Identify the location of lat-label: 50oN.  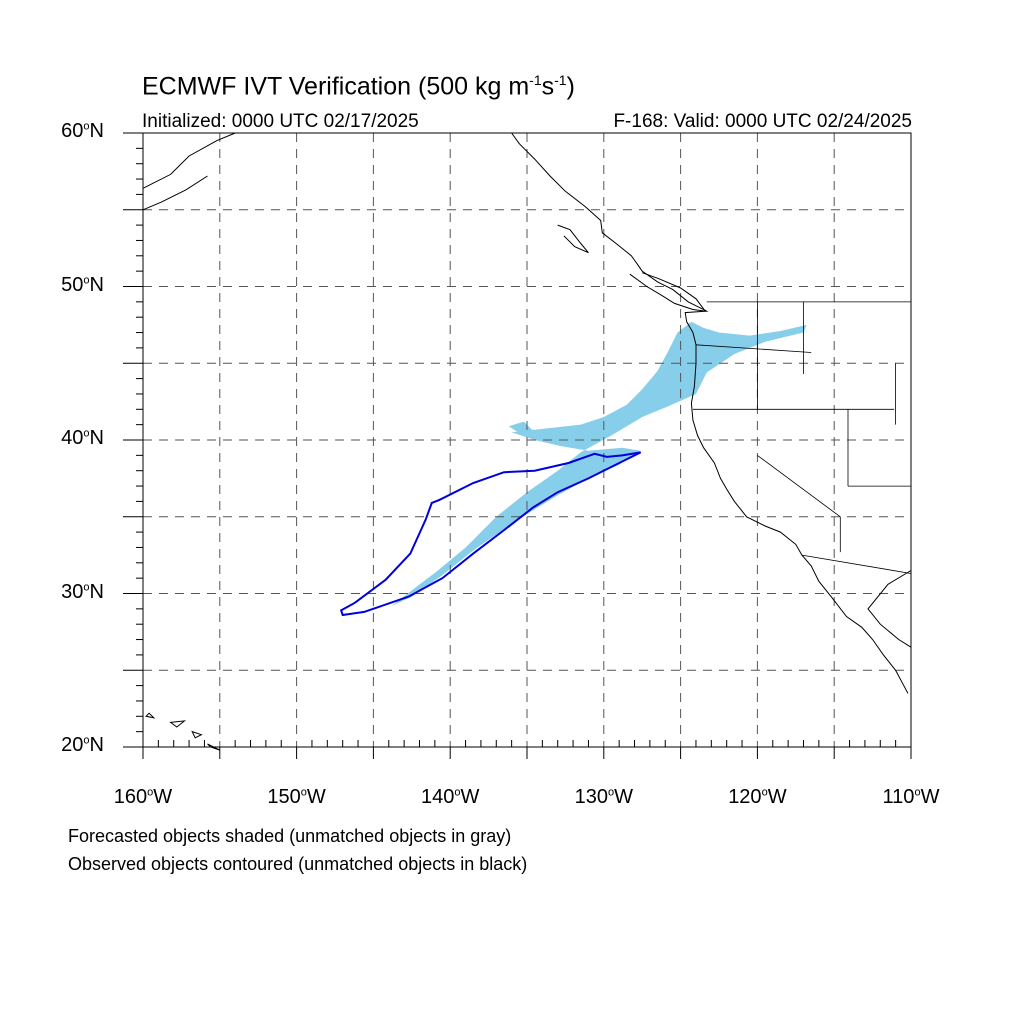
(82, 284).